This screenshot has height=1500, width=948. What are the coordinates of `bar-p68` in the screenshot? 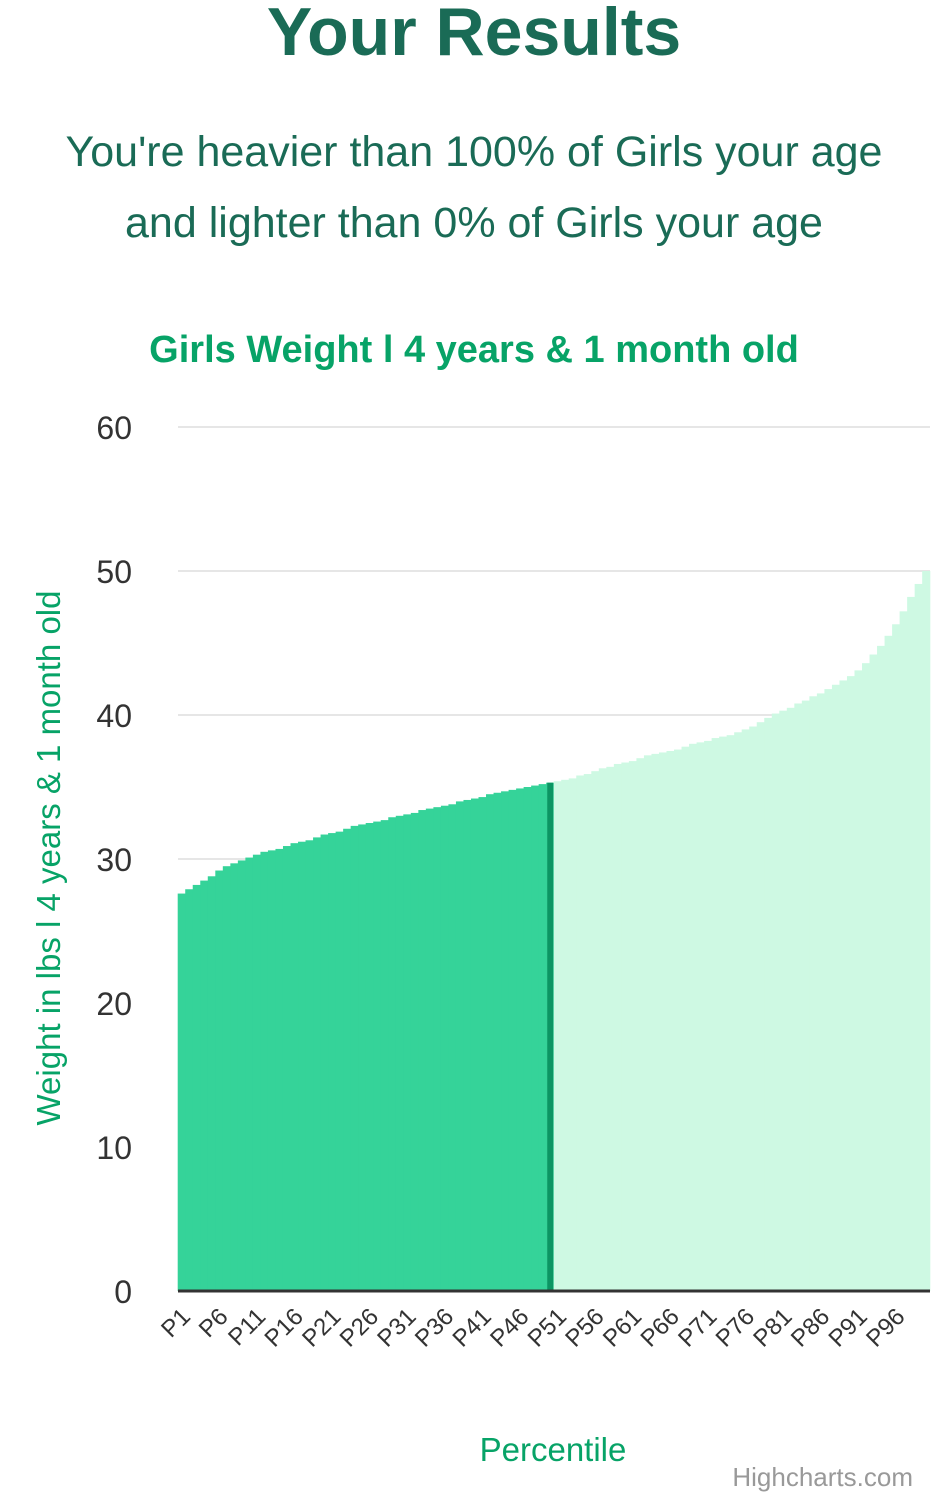 It's located at (685, 1018).